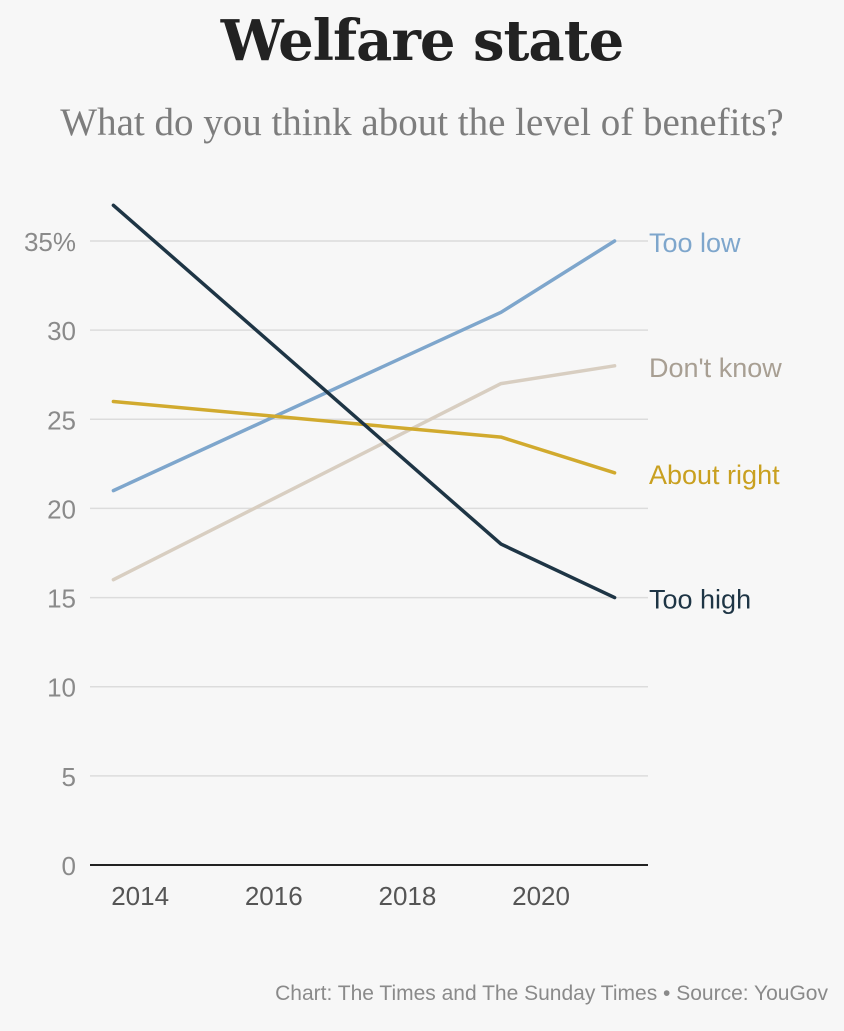  I want to click on series-label: About right, so click(714, 475).